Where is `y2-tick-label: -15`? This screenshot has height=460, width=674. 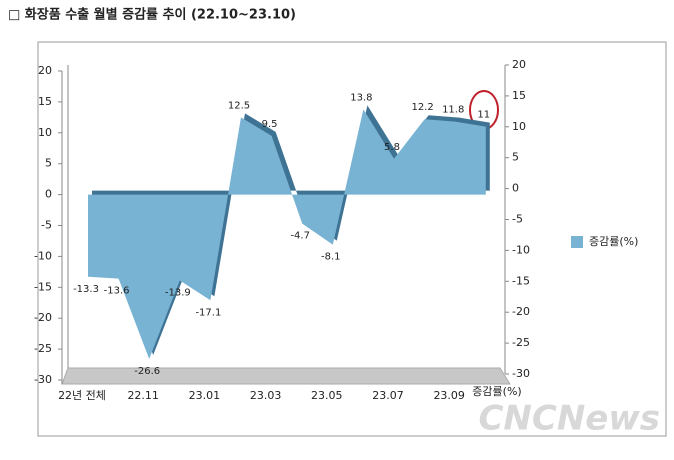
y2-tick-label: -15 is located at coordinates (521, 280).